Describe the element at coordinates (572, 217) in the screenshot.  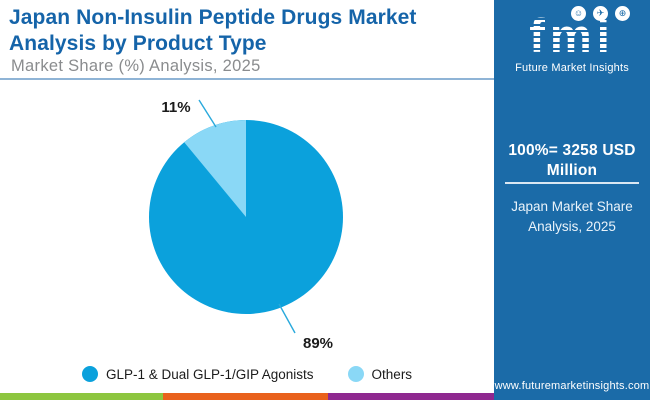
I see `sidebar-caption: Japan Market Share Analysis, 2025` at that location.